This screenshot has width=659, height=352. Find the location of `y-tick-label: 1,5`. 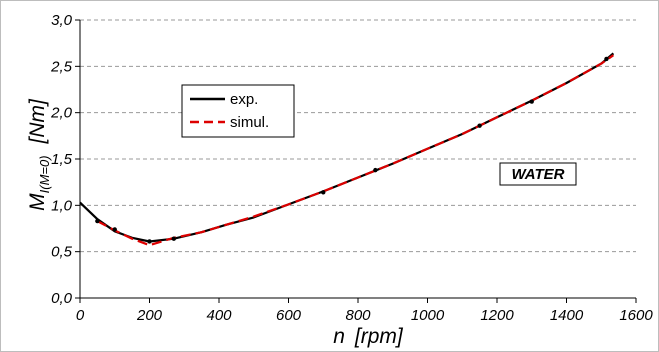

y-tick-label: 1,5 is located at coordinates (62, 159).